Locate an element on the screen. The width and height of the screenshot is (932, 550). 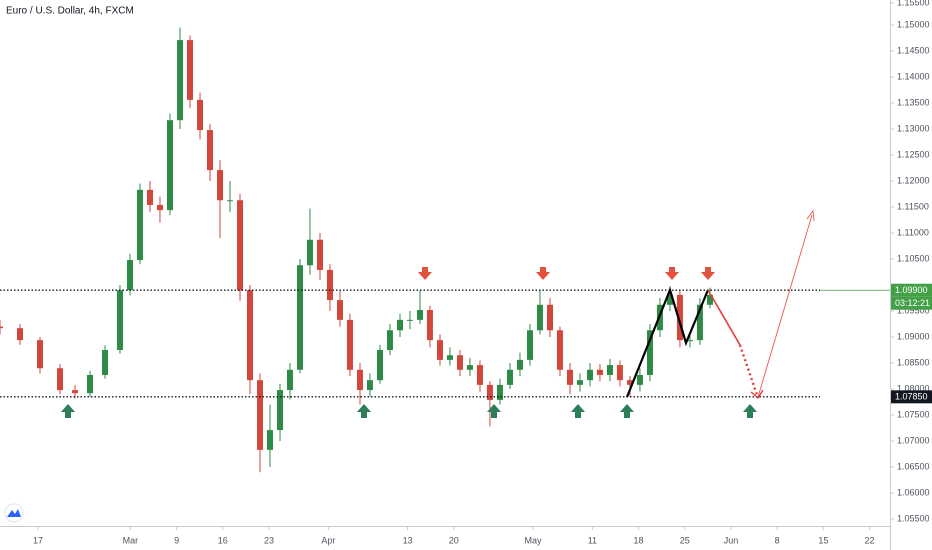
projection-dotted is located at coordinates (748, 370).